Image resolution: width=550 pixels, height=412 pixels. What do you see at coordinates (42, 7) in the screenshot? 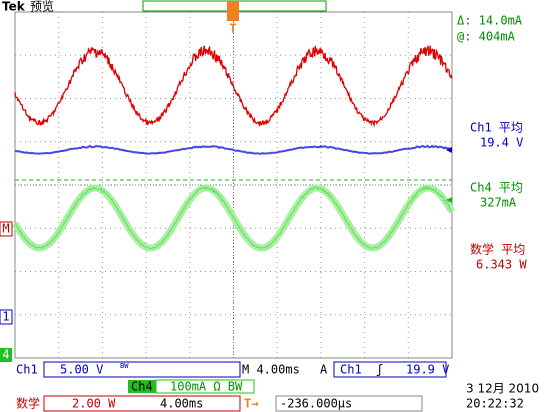
I see `mode: 预览` at bounding box center [42, 7].